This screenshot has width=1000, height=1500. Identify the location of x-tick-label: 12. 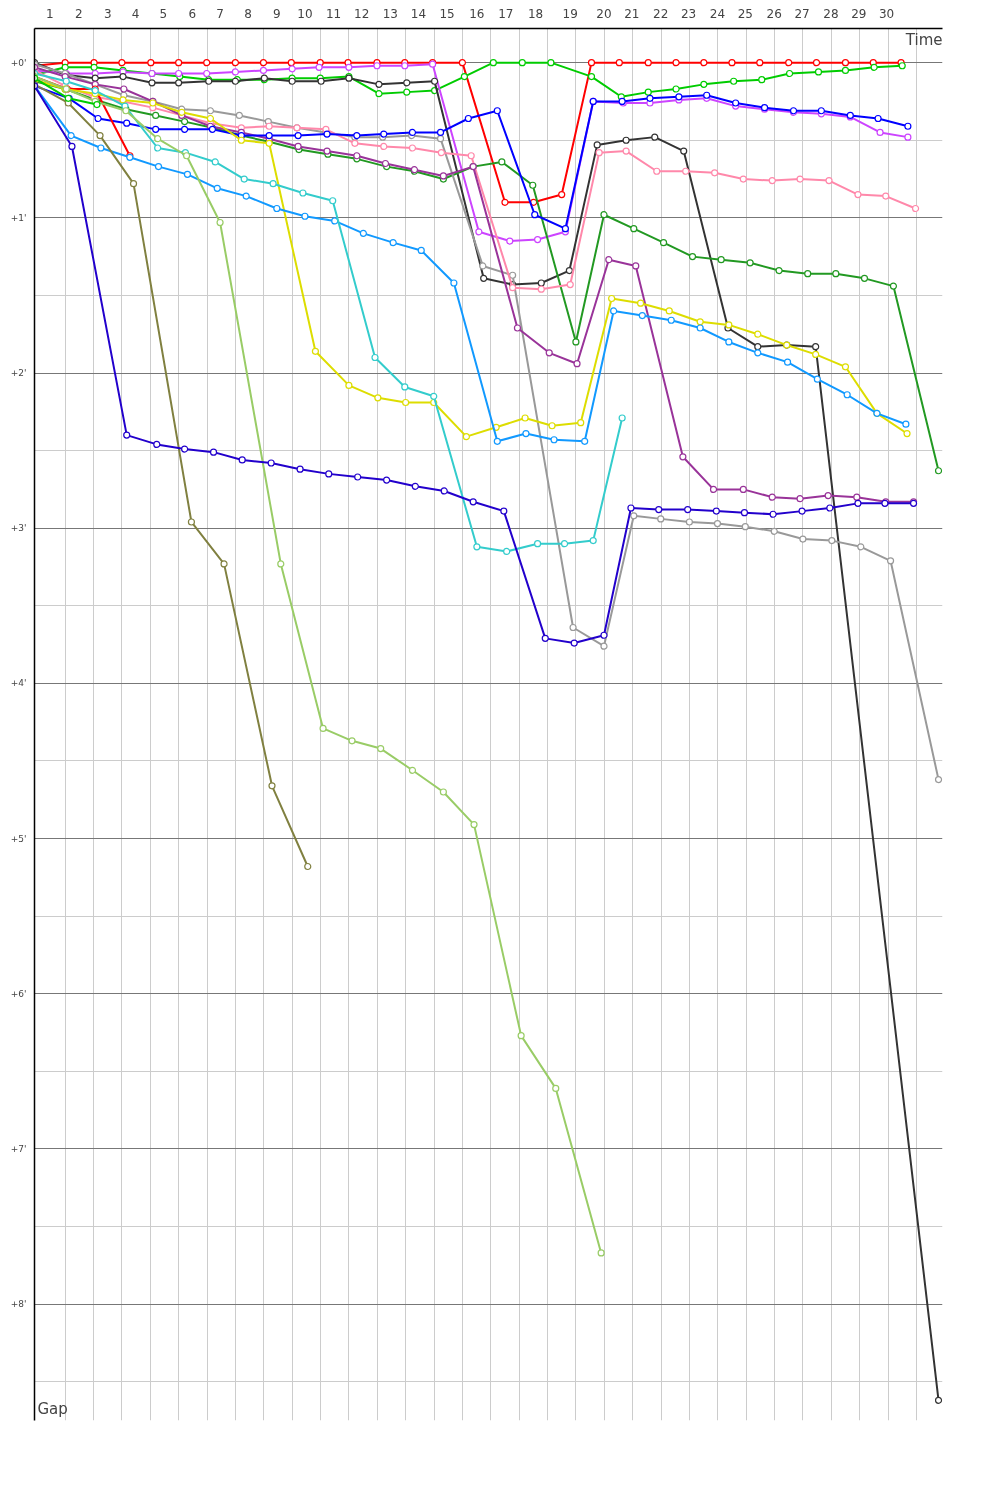
(362, 13).